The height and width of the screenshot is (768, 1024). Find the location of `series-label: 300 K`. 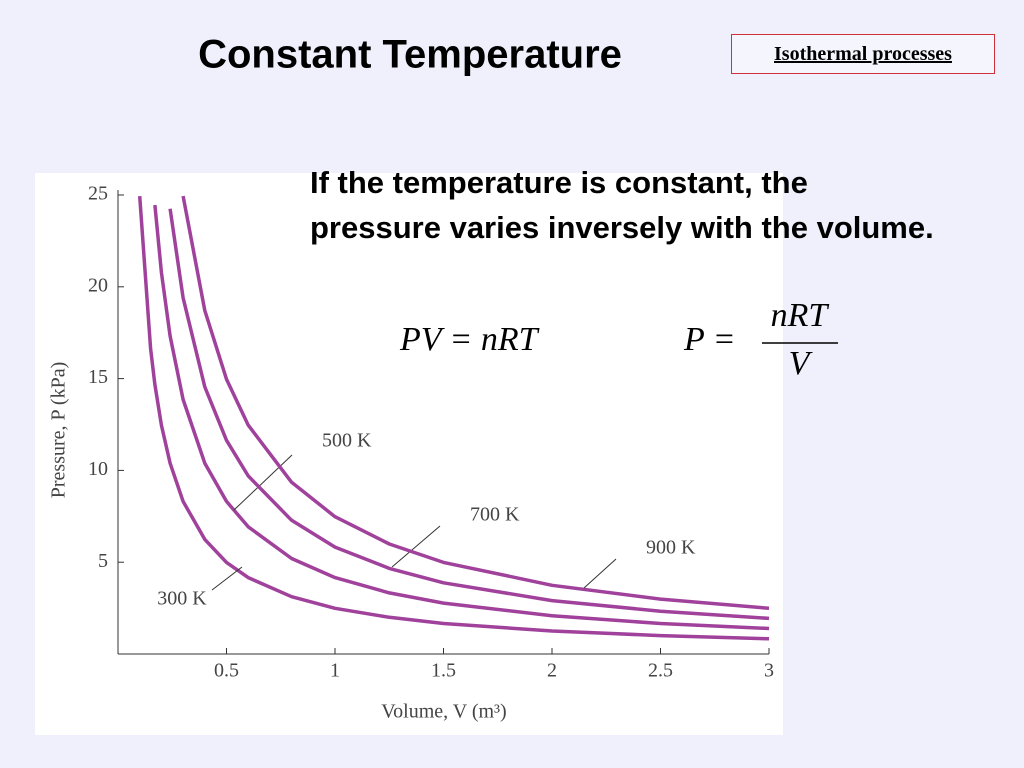

series-label: 300 K is located at coordinates (182, 599).